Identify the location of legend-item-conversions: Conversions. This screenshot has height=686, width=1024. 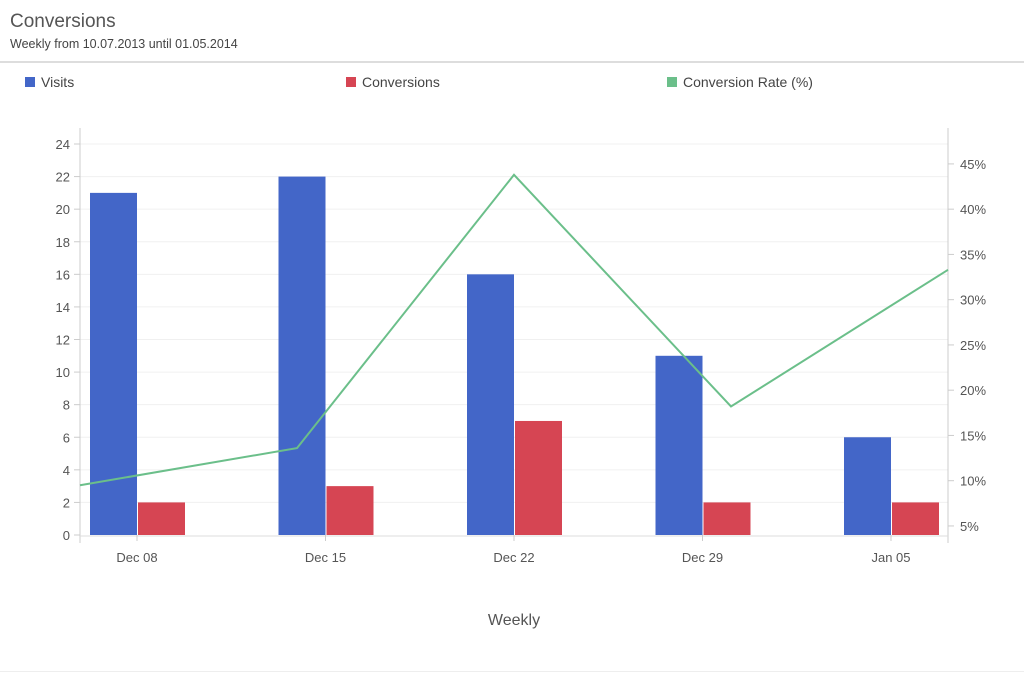
(393, 82).